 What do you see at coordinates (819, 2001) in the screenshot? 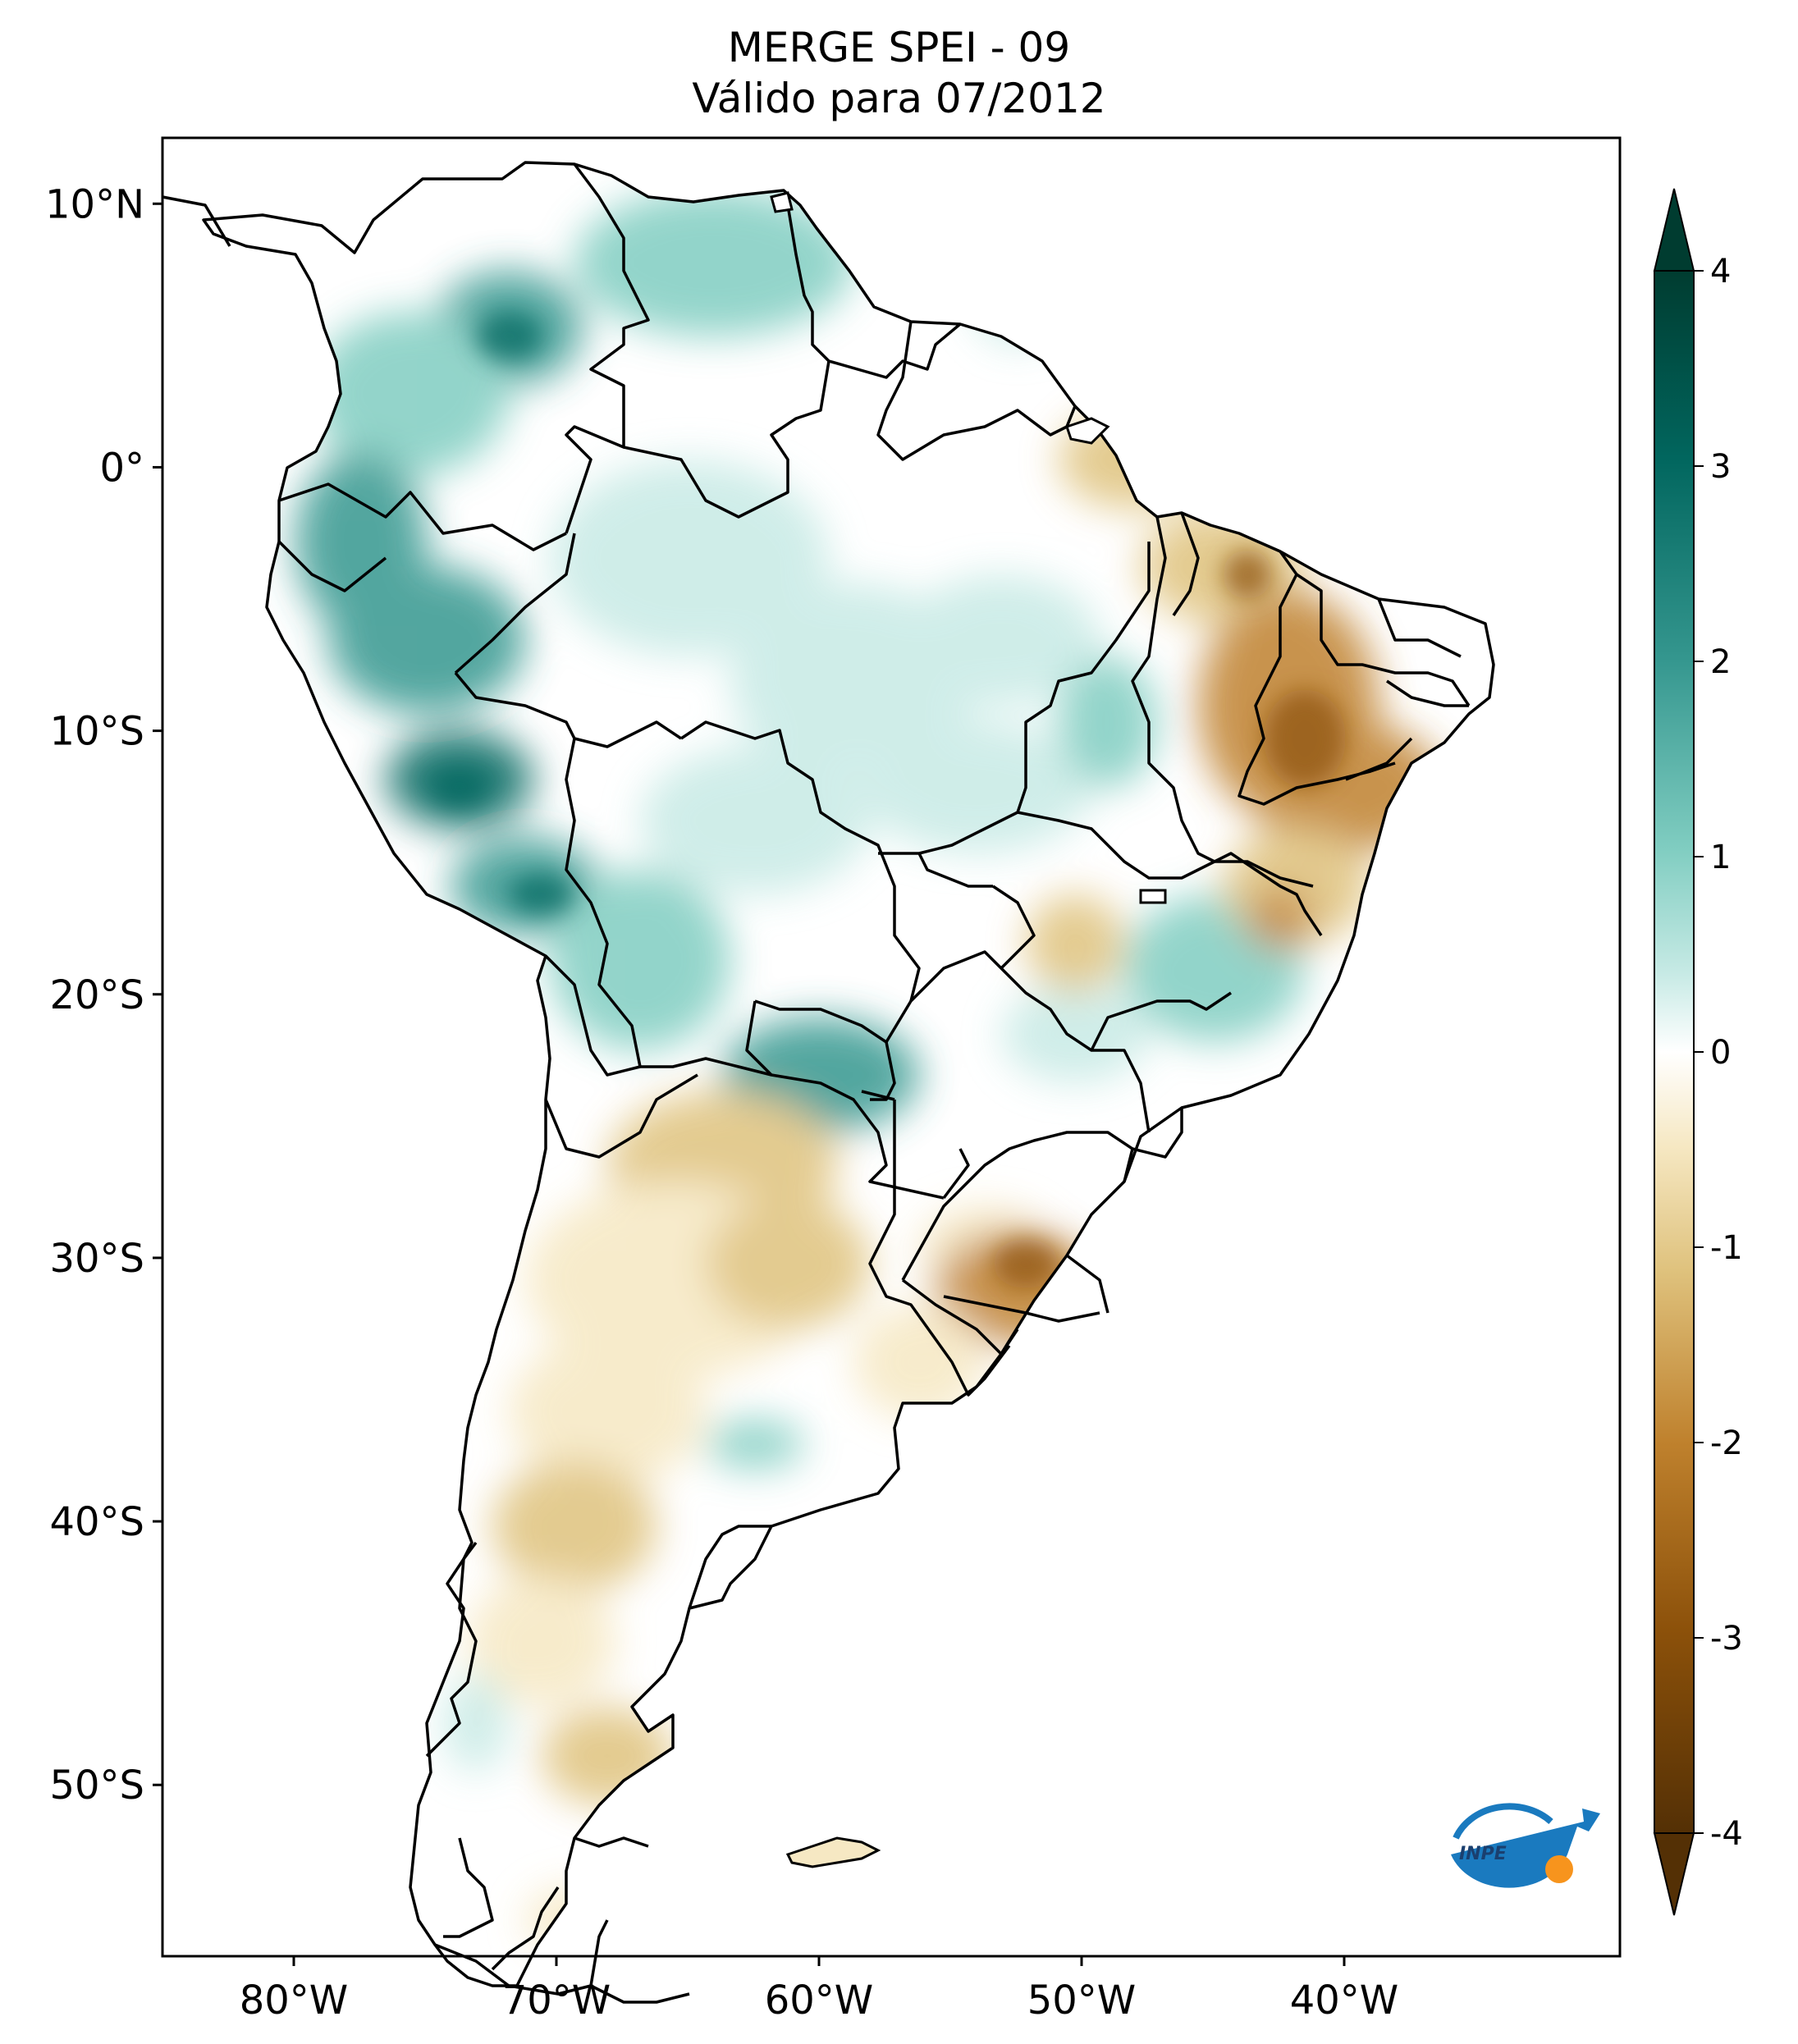
I see `lon-tick-label: 60°W` at bounding box center [819, 2001].